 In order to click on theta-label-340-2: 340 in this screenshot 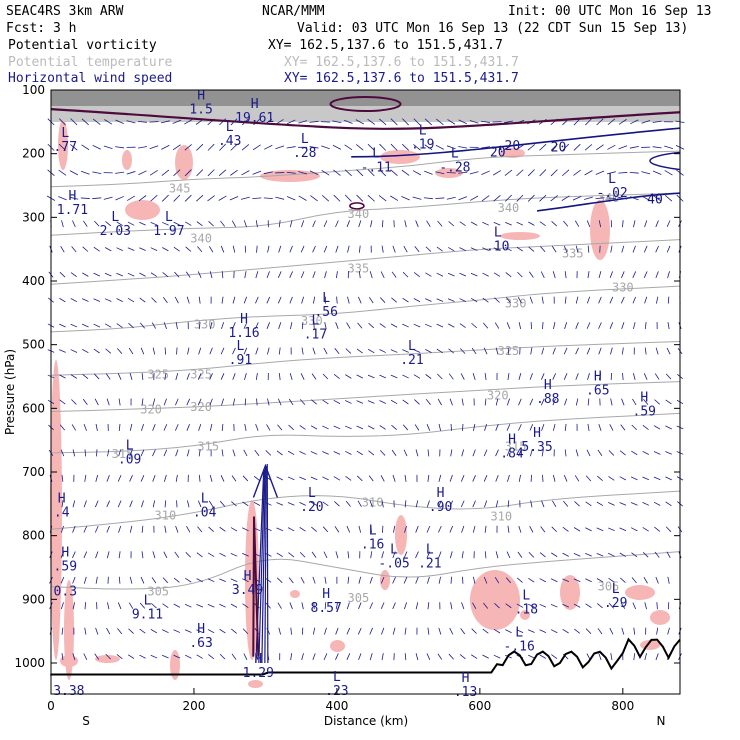, I will do `click(509, 208)`.